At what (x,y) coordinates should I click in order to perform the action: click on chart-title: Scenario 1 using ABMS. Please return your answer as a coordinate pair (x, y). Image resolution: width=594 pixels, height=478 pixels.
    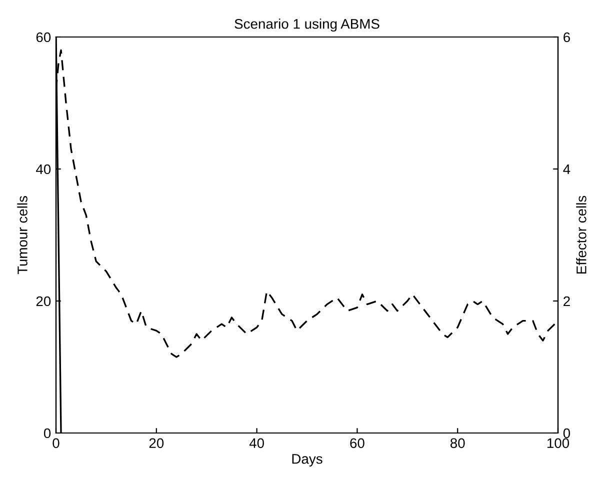
    Looking at the image, I should click on (307, 25).